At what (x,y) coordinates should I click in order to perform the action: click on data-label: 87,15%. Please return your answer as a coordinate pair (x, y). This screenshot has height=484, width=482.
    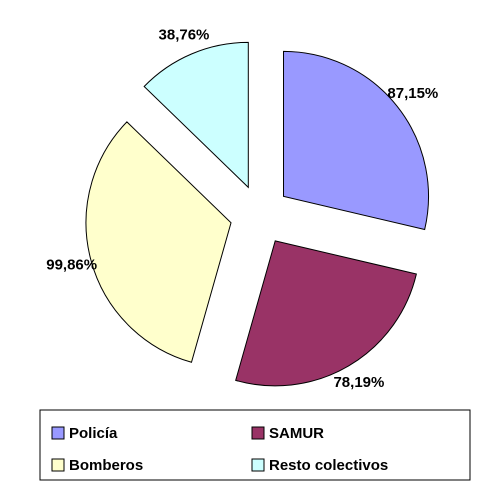
    Looking at the image, I should click on (412, 93).